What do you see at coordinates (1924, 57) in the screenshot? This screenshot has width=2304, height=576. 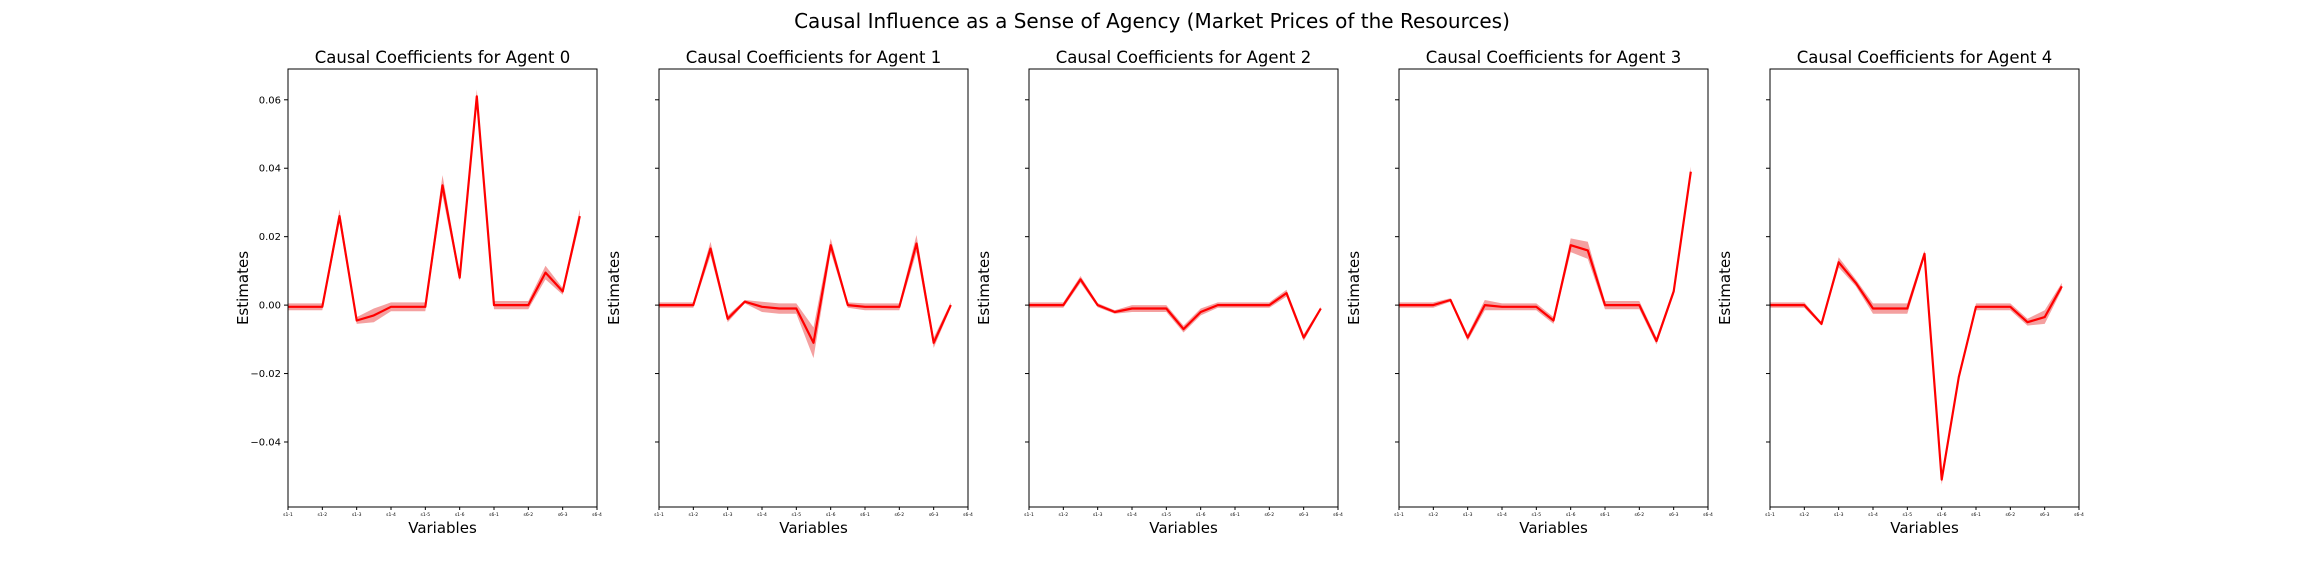 I see `panel-title: Causal Coefficients for Agent 4` at bounding box center [1924, 57].